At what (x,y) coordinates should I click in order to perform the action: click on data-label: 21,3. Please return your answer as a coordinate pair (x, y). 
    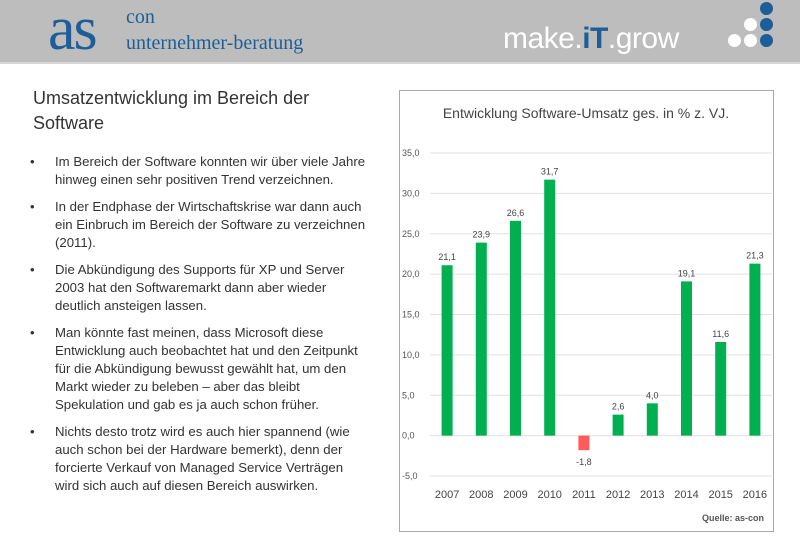
    Looking at the image, I should click on (755, 256).